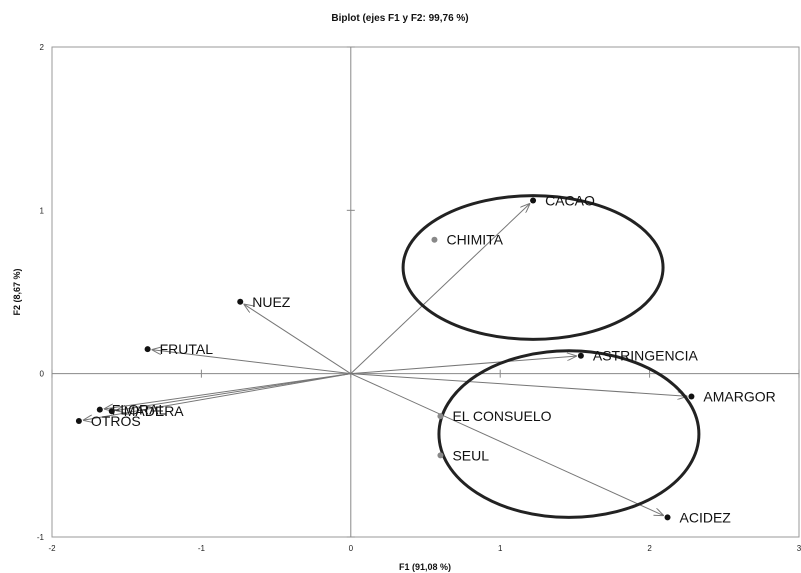 Image resolution: width=801 pixels, height=573 pixels. What do you see at coordinates (440, 289) in the screenshot?
I see `vector-cacao` at bounding box center [440, 289].